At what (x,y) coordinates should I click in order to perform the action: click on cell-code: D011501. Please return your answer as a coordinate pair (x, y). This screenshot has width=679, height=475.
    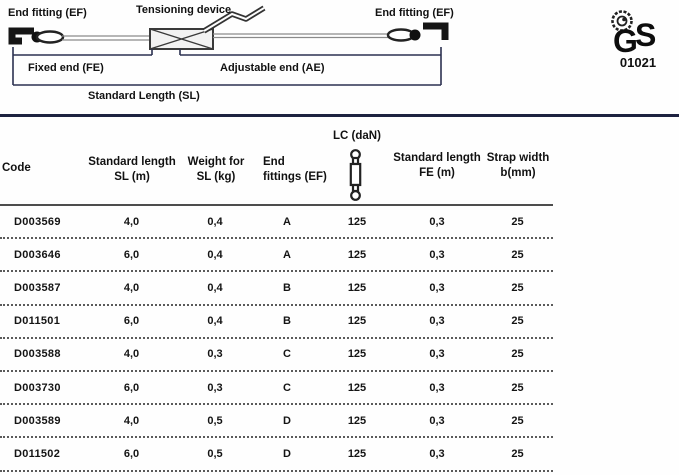
    Looking at the image, I should click on (37, 321).